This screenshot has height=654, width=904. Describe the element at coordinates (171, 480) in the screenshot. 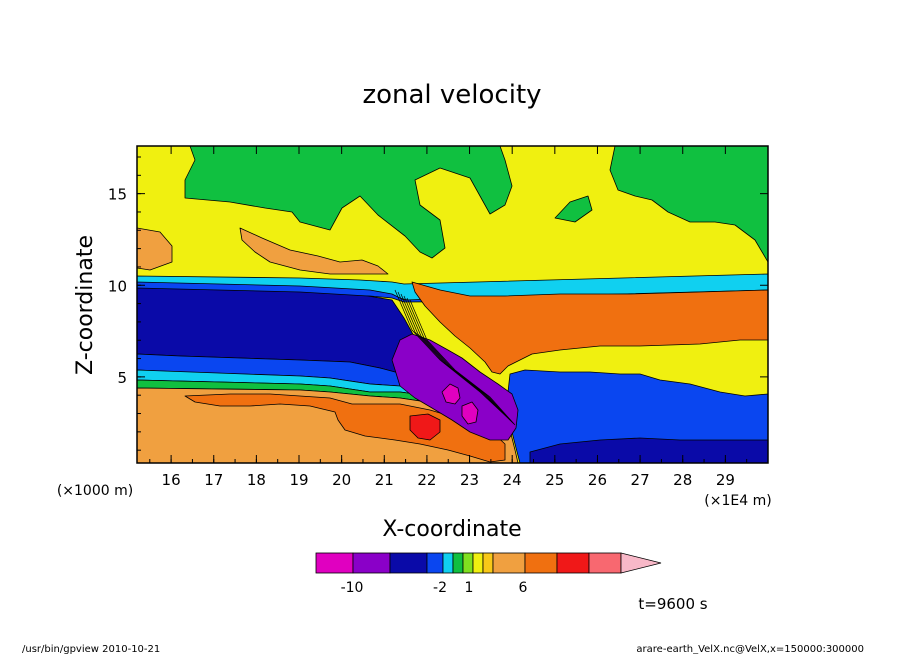

I see `x-tick-label: 16` at that location.